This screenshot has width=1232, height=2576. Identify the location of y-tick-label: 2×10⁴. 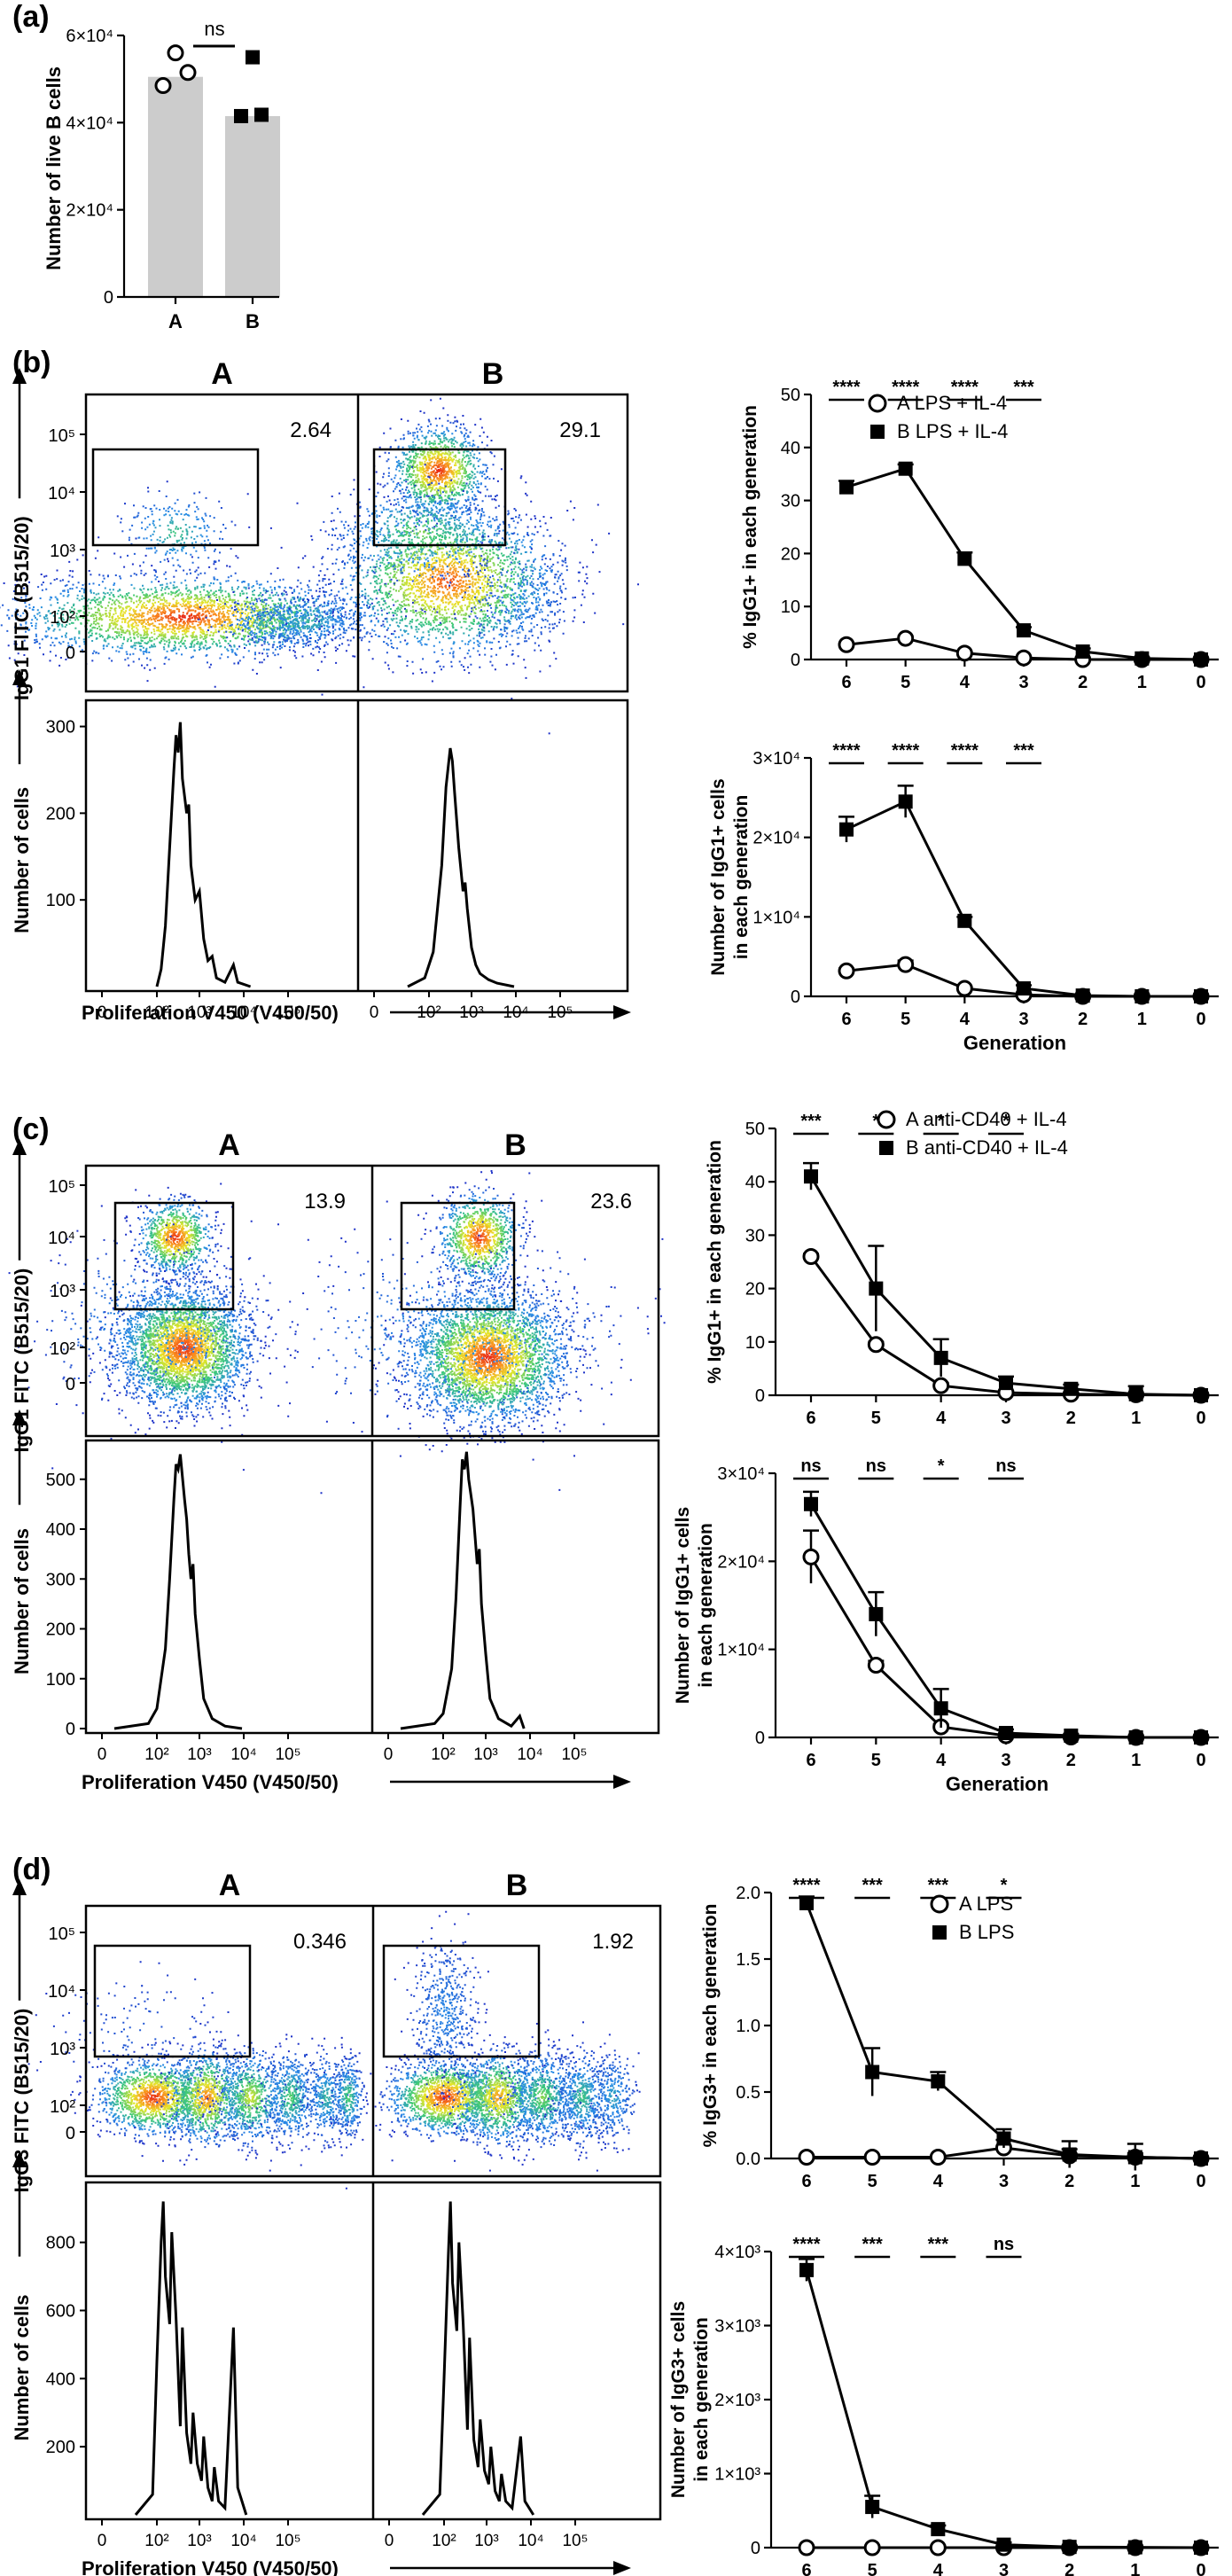
(89, 211).